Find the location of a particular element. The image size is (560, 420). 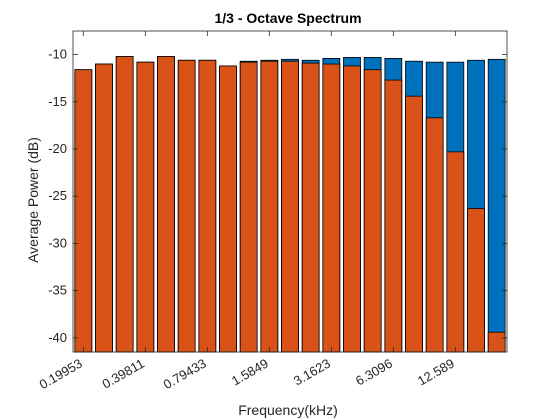

y-tick-label: -20 is located at coordinates (57, 148).